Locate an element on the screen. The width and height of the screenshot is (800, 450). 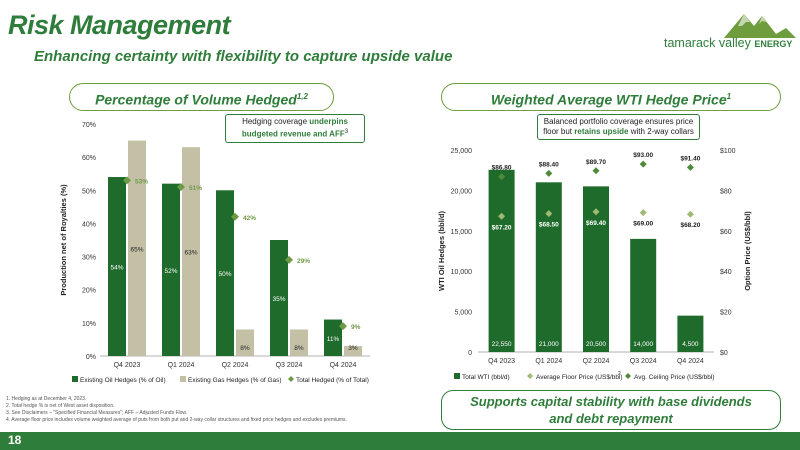
left-panel-title-sup: 1,2 is located at coordinates (302, 96).